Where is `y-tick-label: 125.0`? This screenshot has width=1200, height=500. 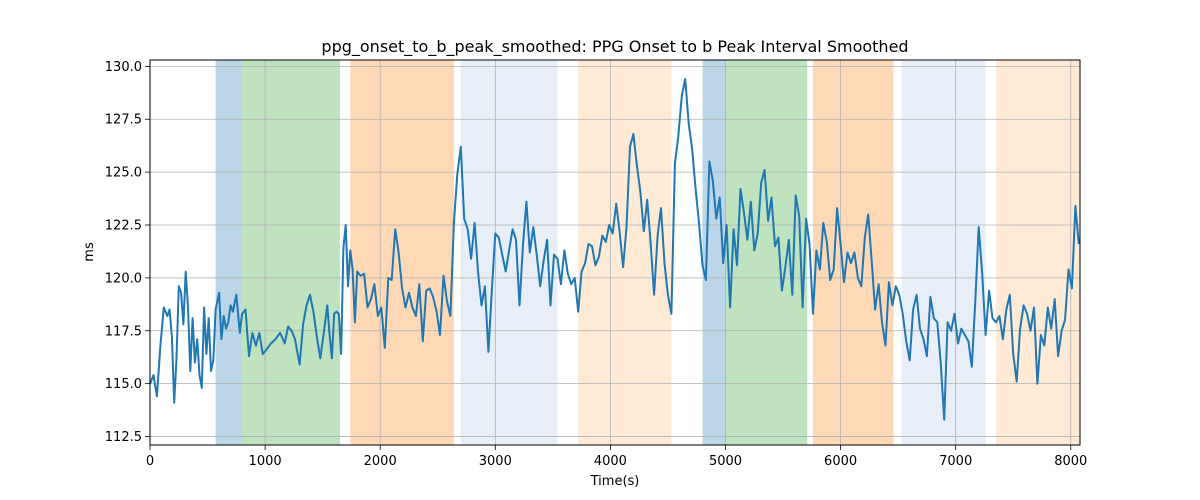 y-tick-label: 125.0 is located at coordinates (123, 173).